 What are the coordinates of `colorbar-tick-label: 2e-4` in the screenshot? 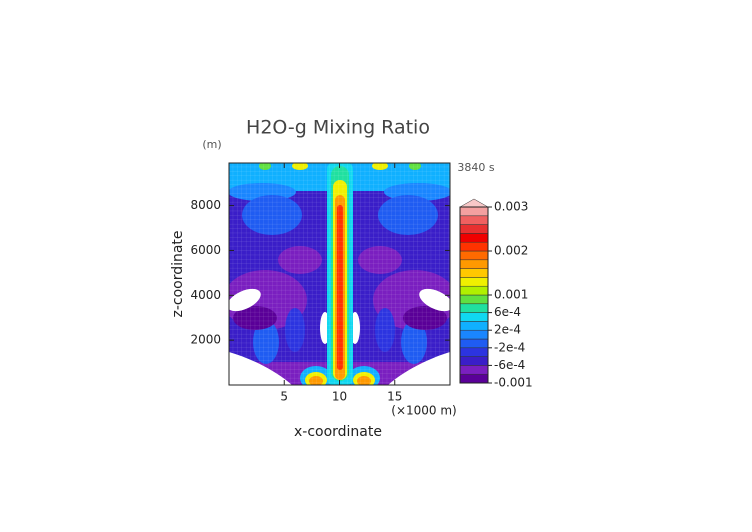 It's located at (507, 330).